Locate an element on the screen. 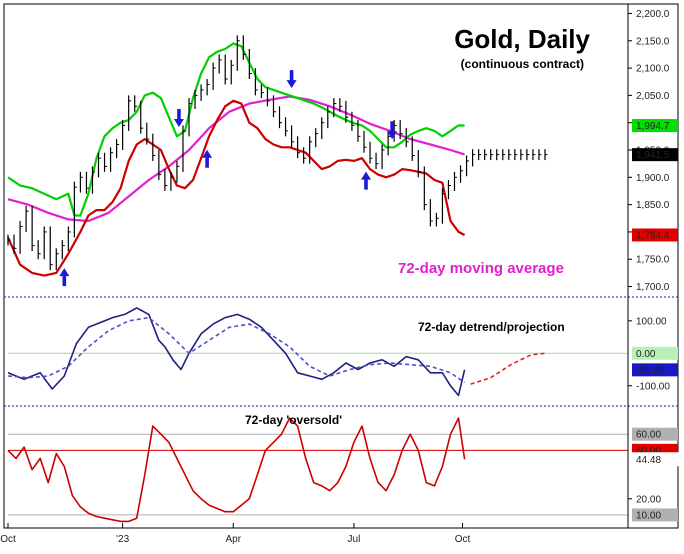 This screenshot has height=554, width=684. badge-text: 1,994.7 is located at coordinates (653, 126).